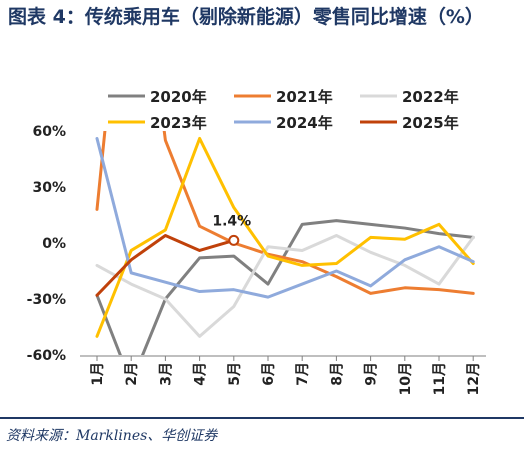 This screenshot has width=524, height=450. I want to click on x-tick-label: 9月, so click(372, 374).